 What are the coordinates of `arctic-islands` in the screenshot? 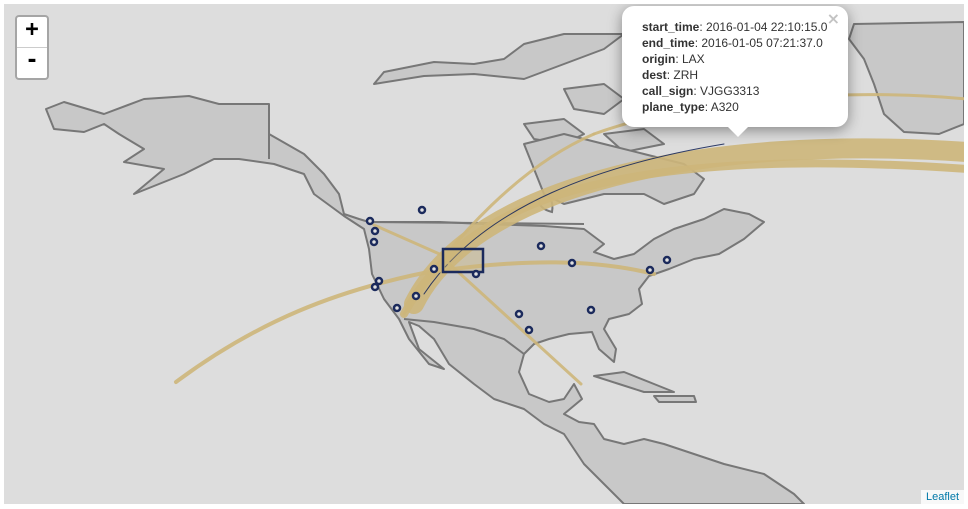 It's located at (519, 93).